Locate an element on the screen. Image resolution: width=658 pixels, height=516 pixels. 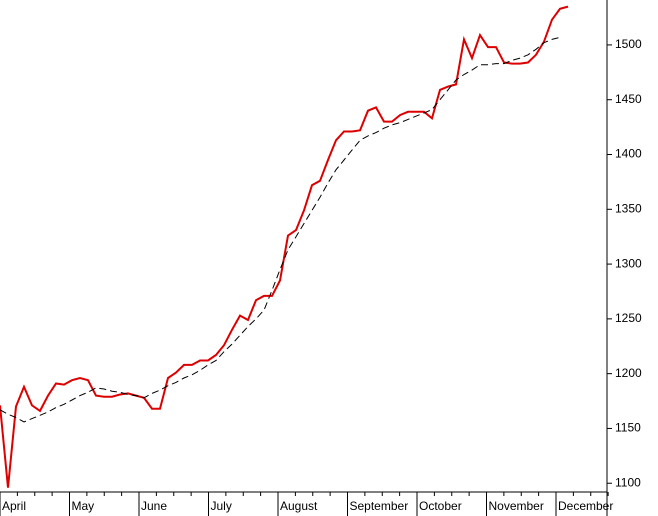
y-tick-label: 1200 is located at coordinates (628, 373).